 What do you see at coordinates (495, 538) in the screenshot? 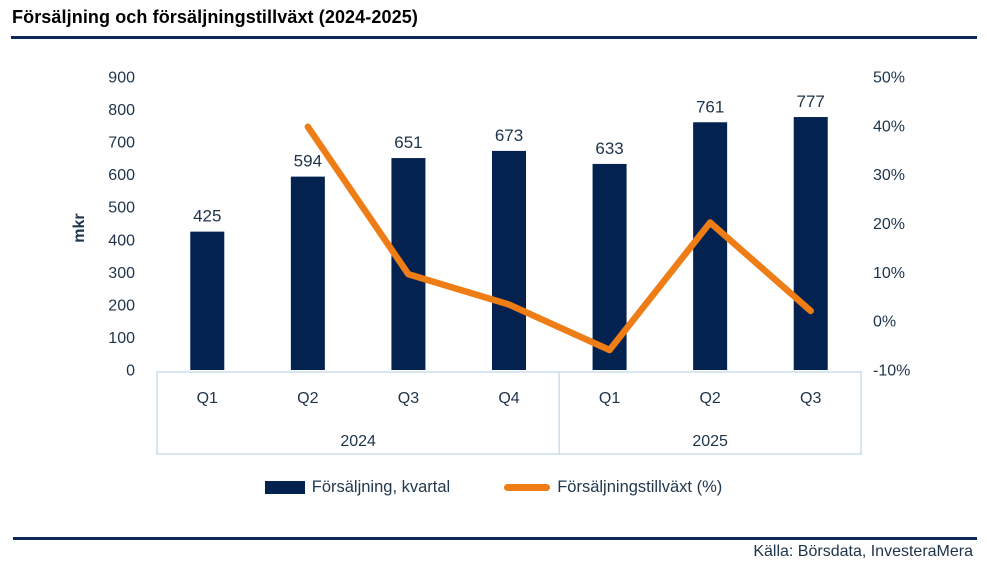
I see `footer-divider` at bounding box center [495, 538].